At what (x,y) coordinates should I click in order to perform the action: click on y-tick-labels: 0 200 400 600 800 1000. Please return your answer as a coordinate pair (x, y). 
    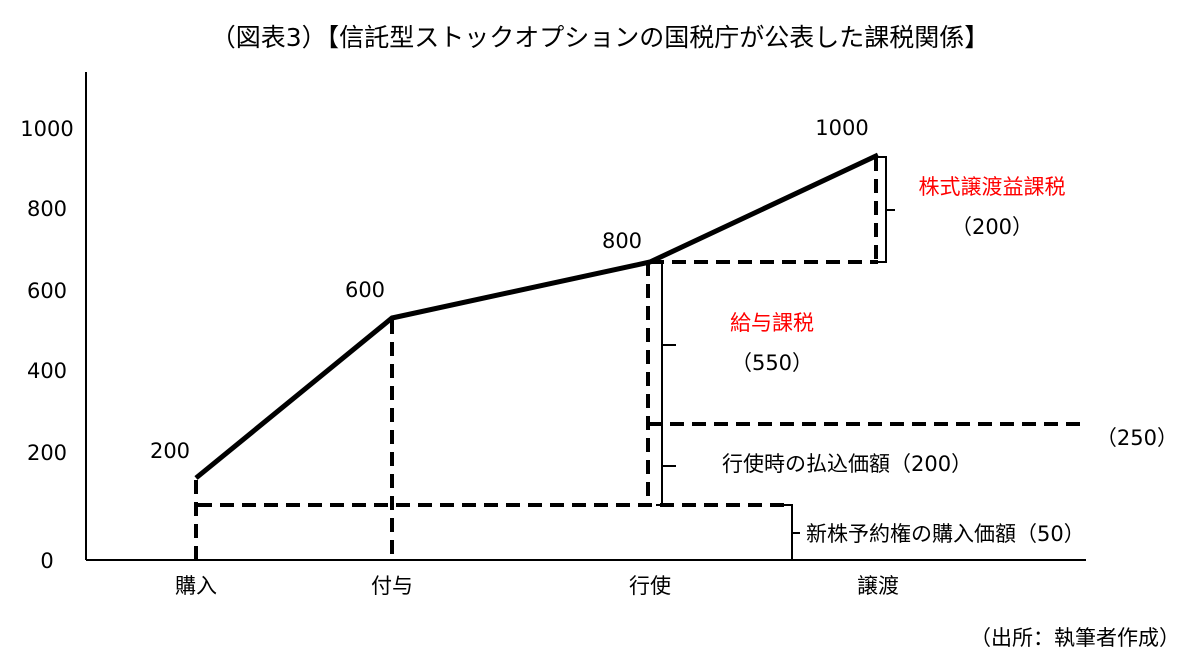
    Looking at the image, I should click on (46, 345).